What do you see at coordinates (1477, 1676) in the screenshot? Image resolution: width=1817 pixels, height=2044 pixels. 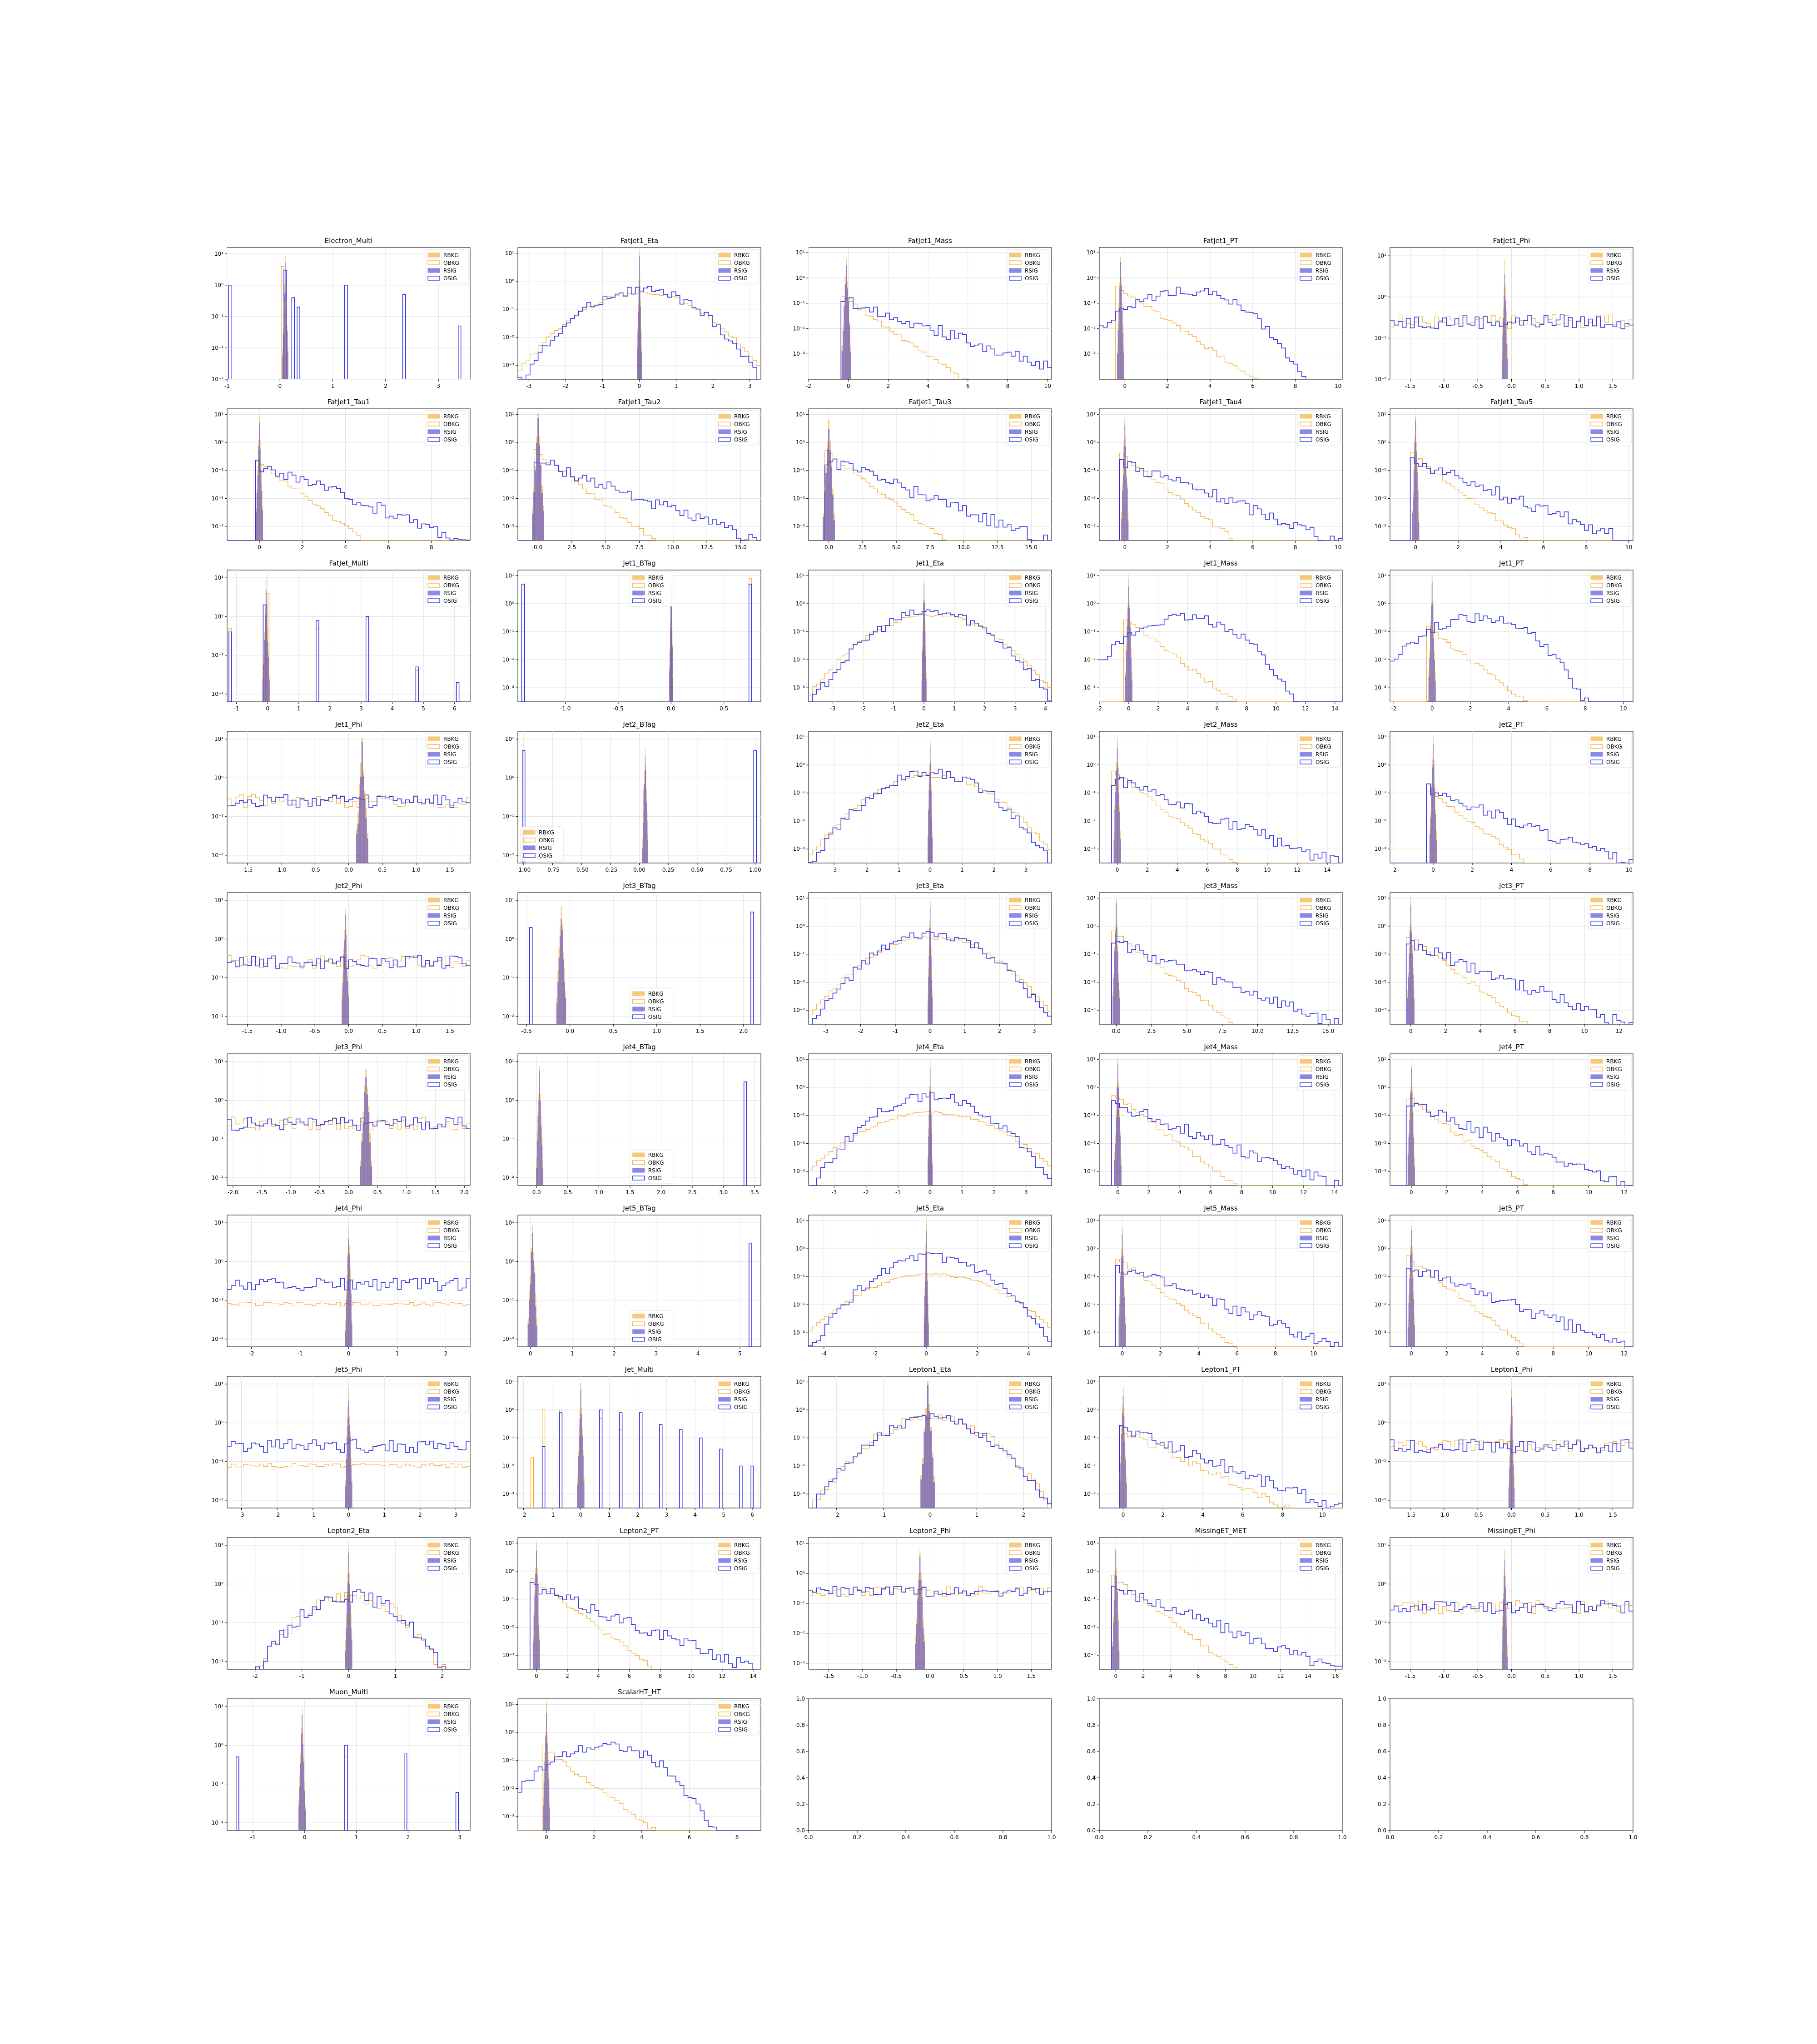 I see `x-tick-label: -0.5` at bounding box center [1477, 1676].